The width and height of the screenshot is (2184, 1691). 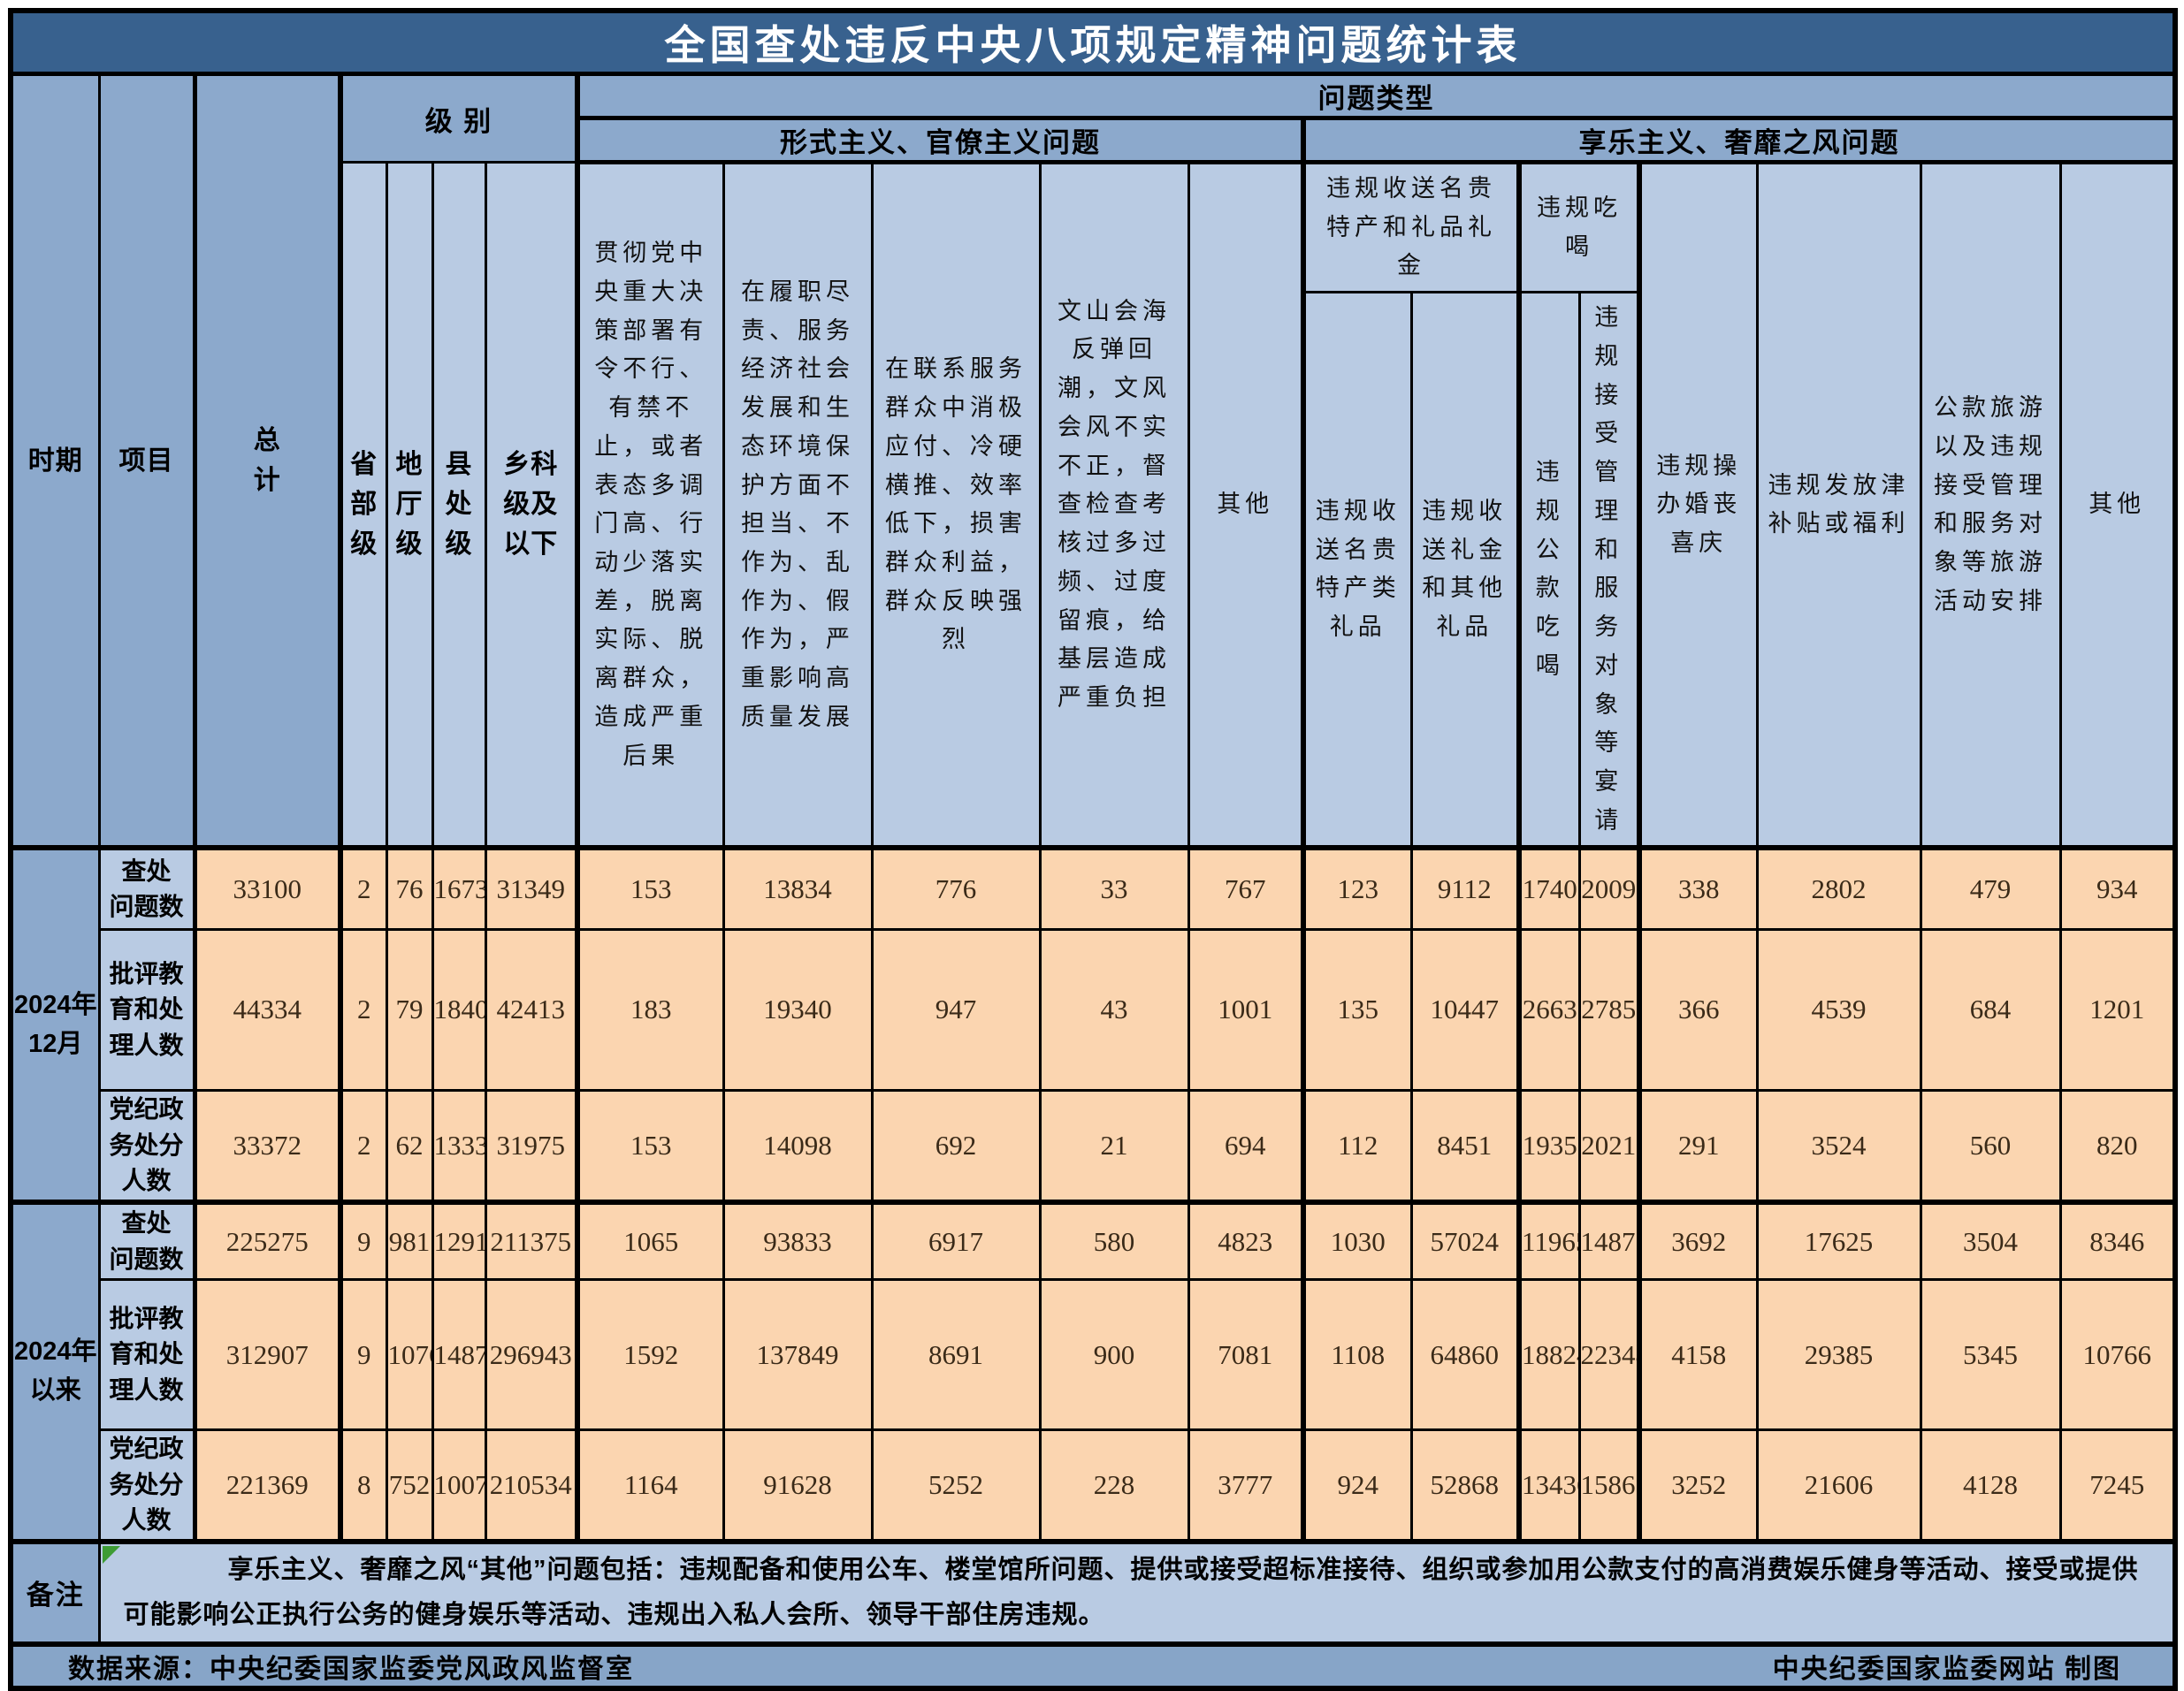 What do you see at coordinates (956, 1009) in the screenshot?
I see `data-cell: 947` at bounding box center [956, 1009].